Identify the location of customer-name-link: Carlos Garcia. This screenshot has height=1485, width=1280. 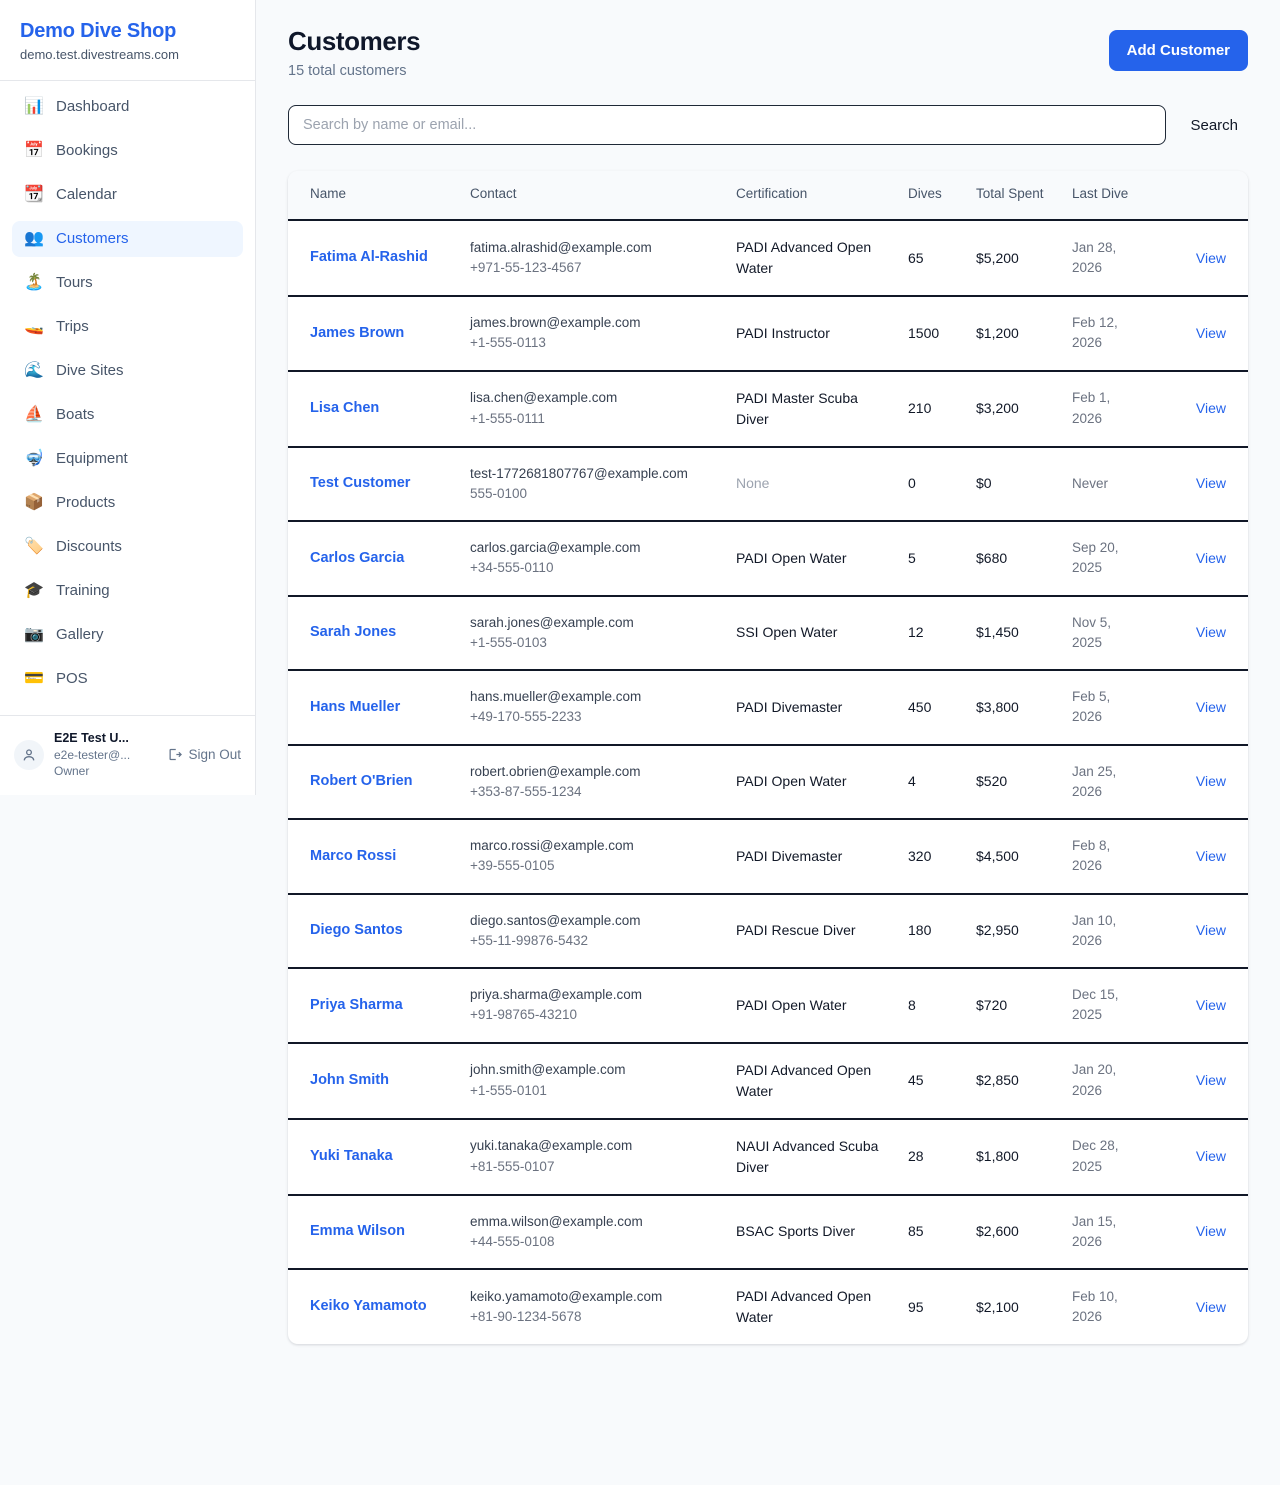
(357, 557).